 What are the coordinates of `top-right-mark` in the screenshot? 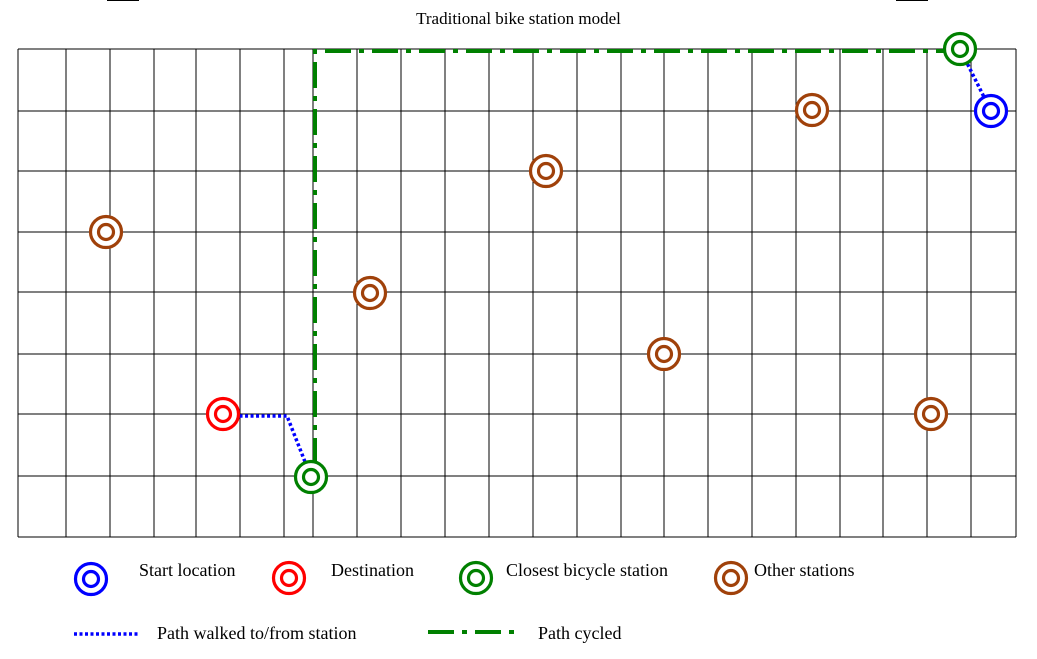 It's located at (912, 0).